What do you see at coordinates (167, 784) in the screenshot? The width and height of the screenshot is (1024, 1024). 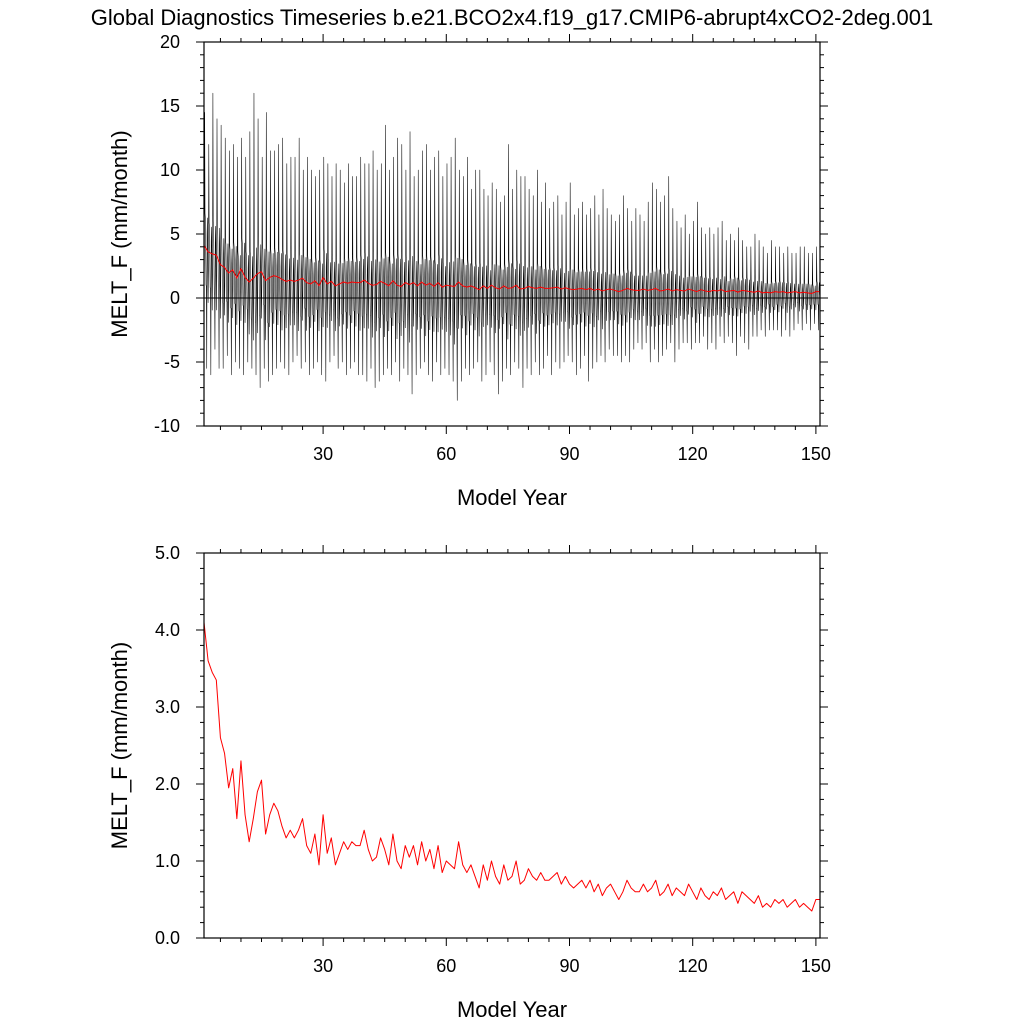 I see `y-tick-label: 2.0` at bounding box center [167, 784].